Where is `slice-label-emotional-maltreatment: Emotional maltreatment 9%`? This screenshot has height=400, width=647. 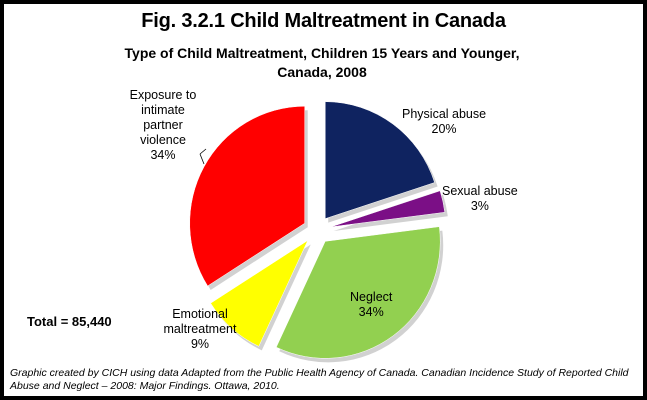 slice-label-emotional-maltreatment: Emotional maltreatment 9% is located at coordinates (200, 329).